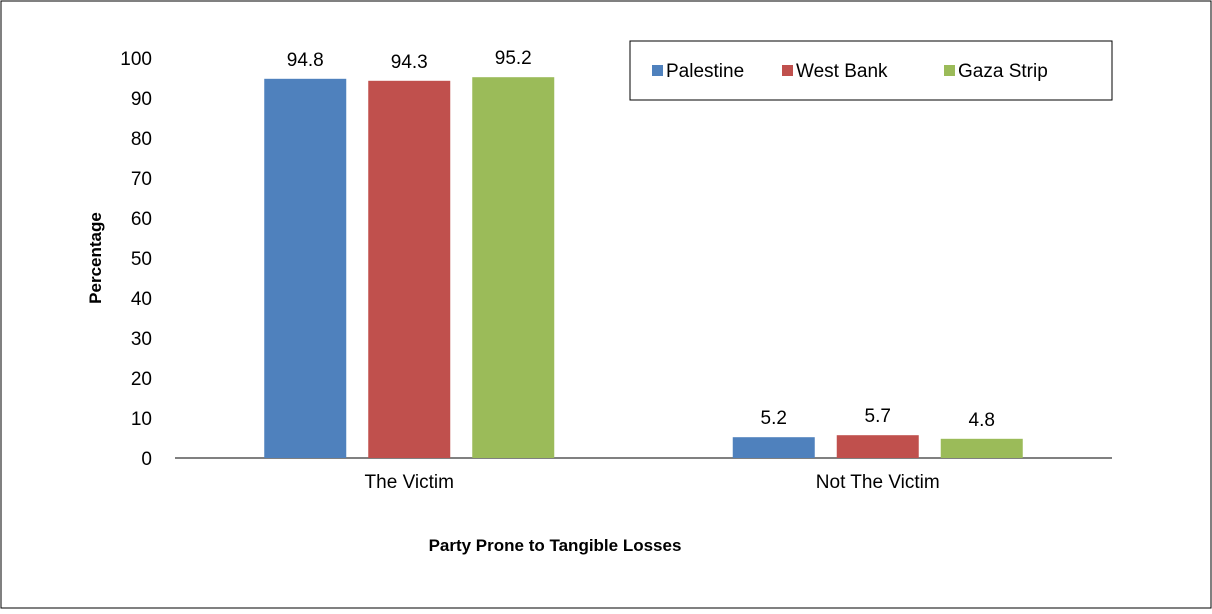  Describe the element at coordinates (305, 60) in the screenshot. I see `data-label: 94.8` at that location.